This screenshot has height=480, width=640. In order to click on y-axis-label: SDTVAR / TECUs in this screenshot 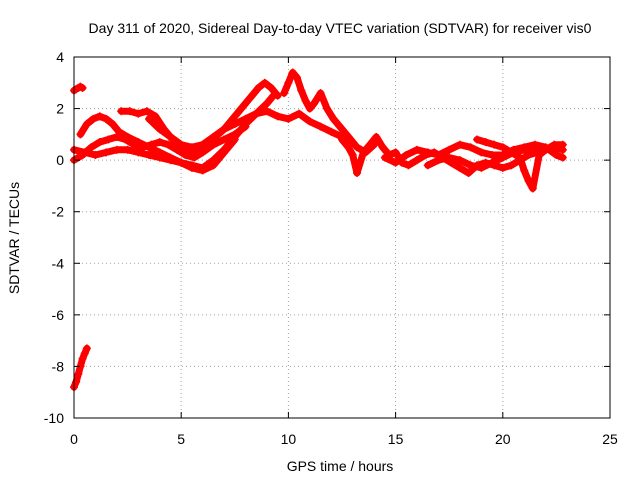, I will do `click(14, 238)`.